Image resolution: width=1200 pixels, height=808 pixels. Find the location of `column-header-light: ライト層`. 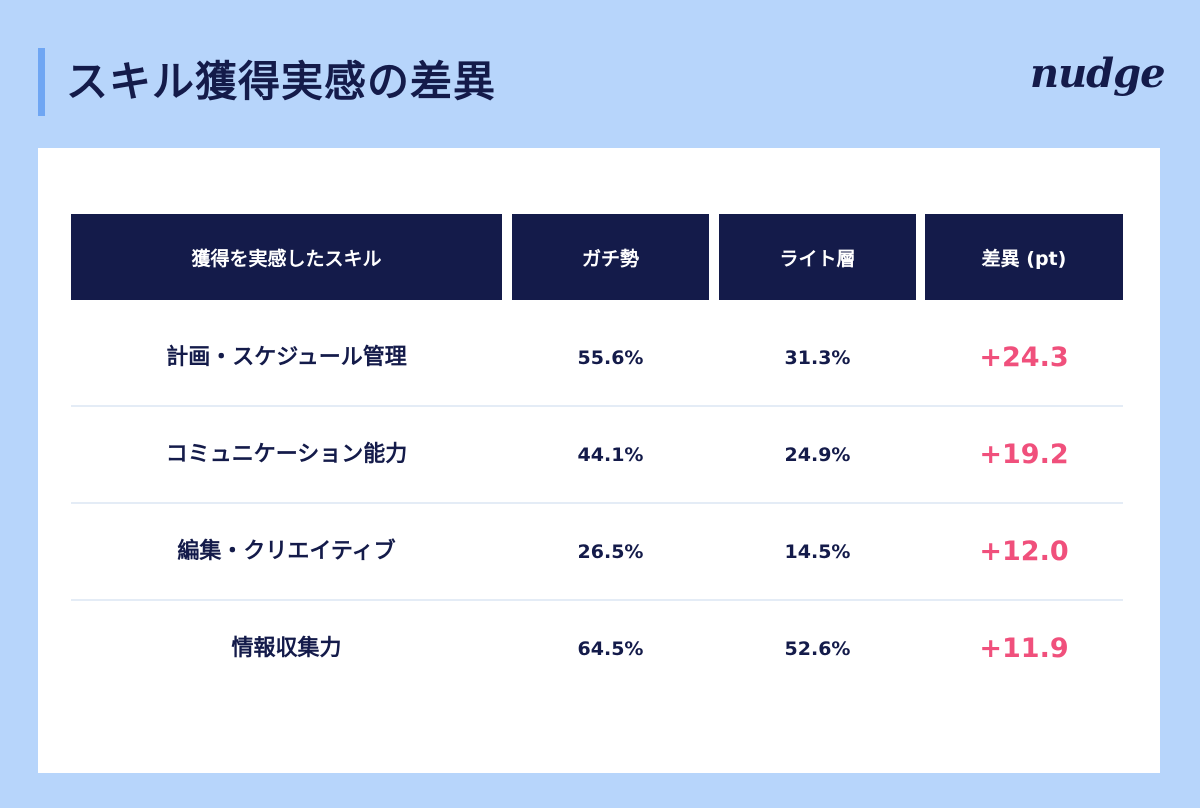

column-header-light: ライト層 is located at coordinates (817, 257).